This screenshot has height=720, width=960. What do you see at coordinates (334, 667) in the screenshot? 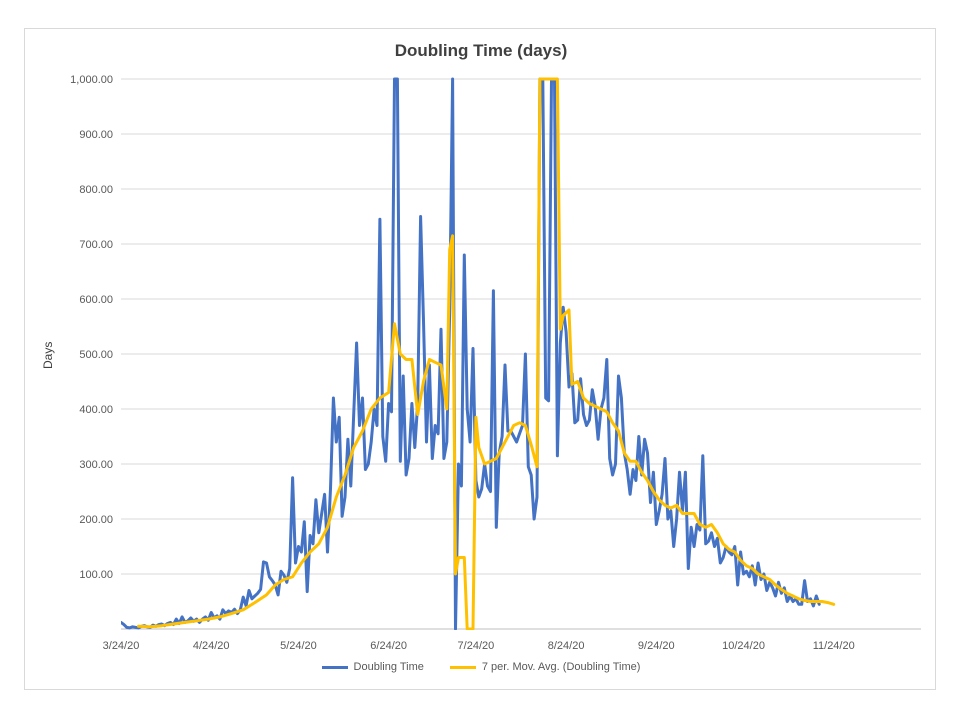
I see `legend-swatch-blue` at bounding box center [334, 667].